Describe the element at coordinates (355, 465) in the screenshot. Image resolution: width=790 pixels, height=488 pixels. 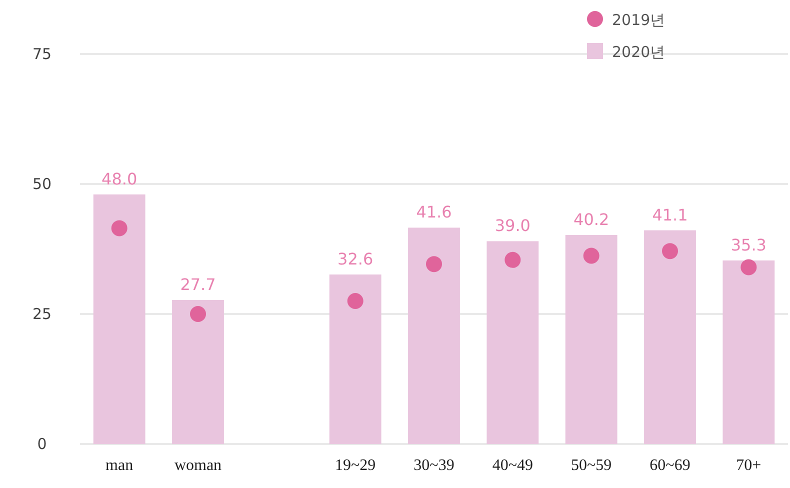
I see `x-tick-label: 19~29` at that location.